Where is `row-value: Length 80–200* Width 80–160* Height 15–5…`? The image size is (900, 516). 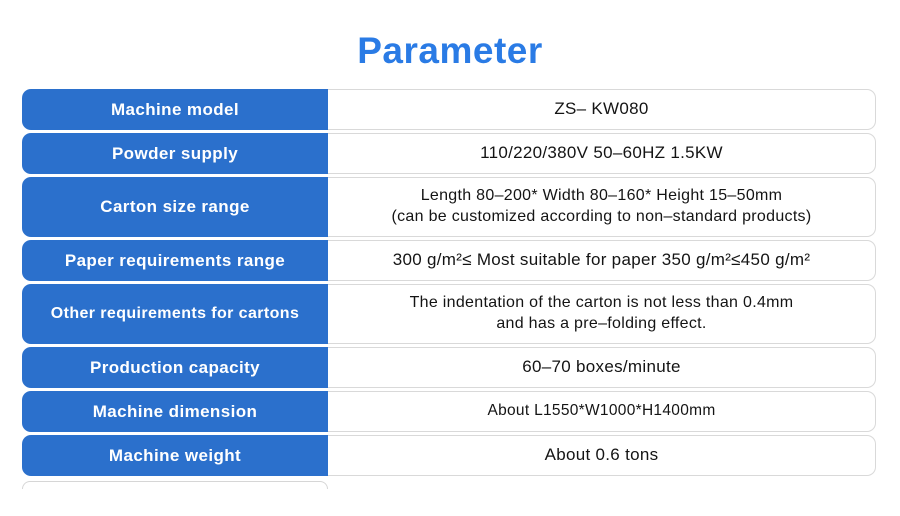 row-value: Length 80–200* Width 80–160* Height 15–5… is located at coordinates (602, 207).